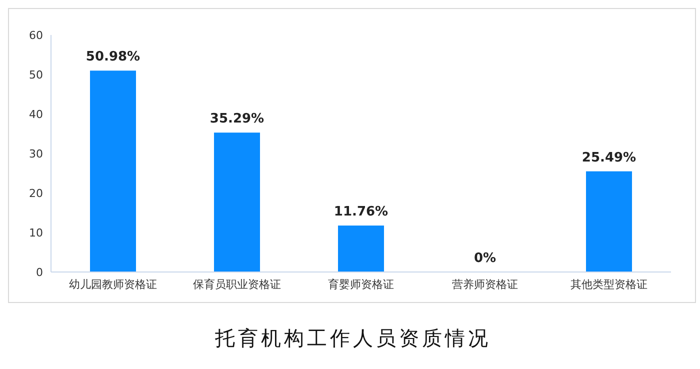 The image size is (700, 369). What do you see at coordinates (113, 57) in the screenshot?
I see `data-label: 50.98%` at bounding box center [113, 57].